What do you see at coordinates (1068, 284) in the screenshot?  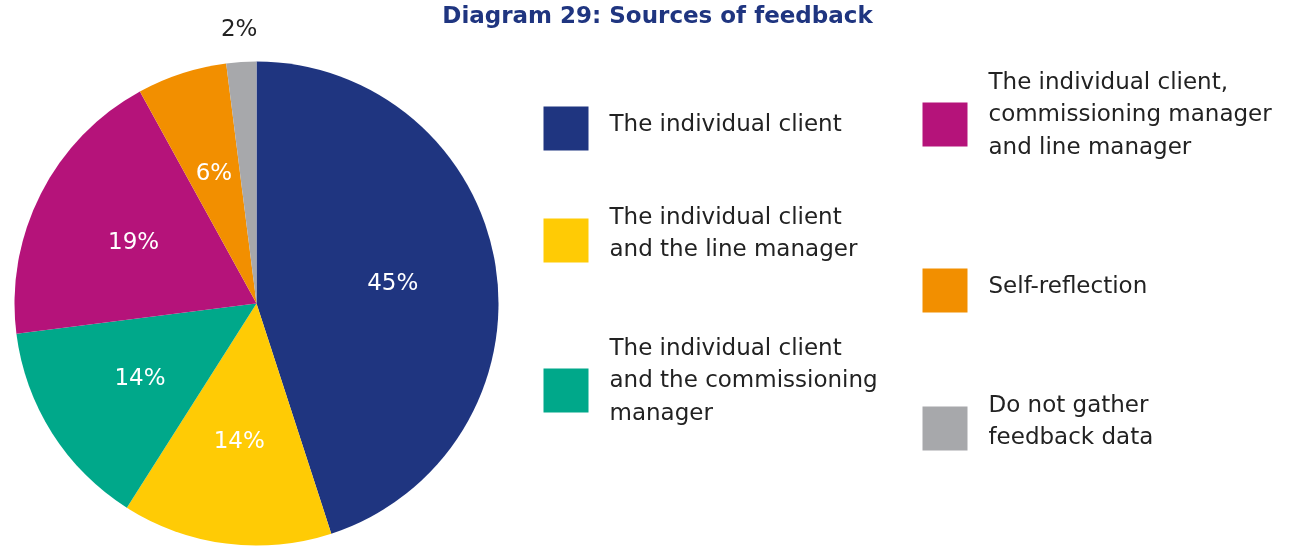 I see `legend-label: Self-reflection` at bounding box center [1068, 284].